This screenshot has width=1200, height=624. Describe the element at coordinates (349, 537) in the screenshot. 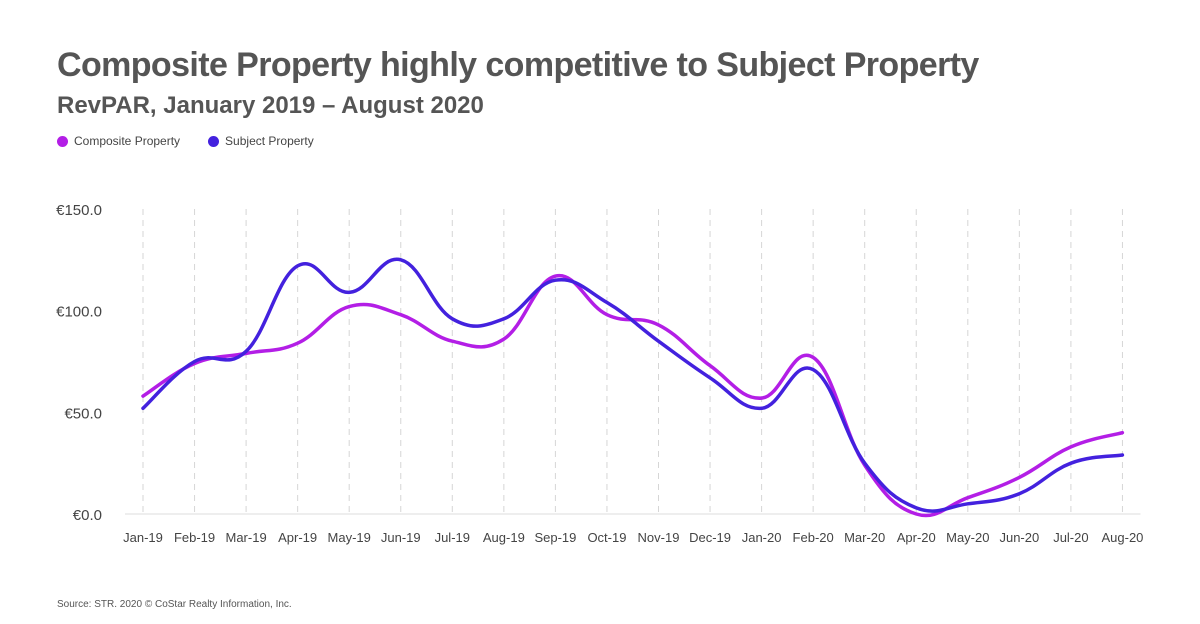

I see `x-tick-label-may-19: May-19` at that location.